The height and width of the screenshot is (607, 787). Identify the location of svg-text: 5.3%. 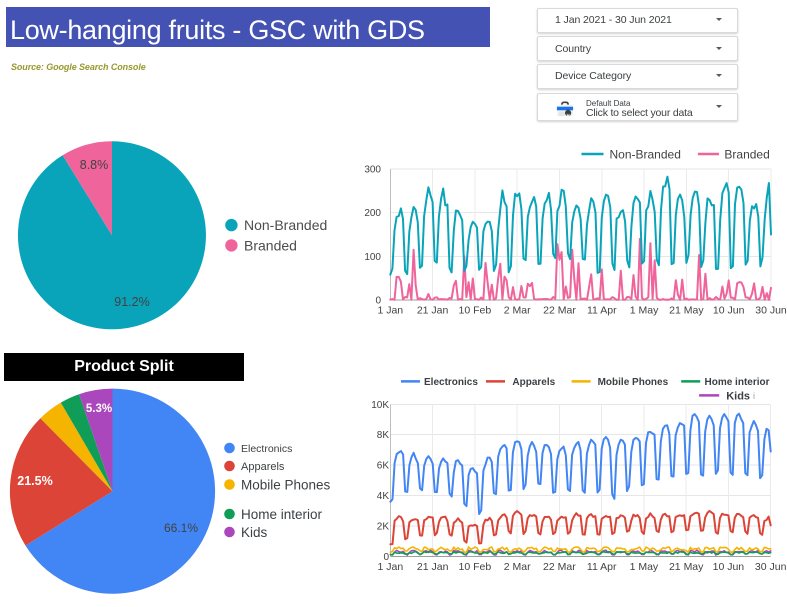
(99, 409).